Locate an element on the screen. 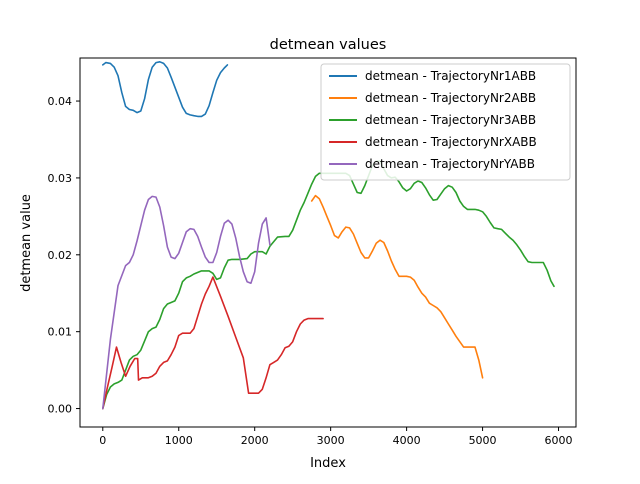 The image size is (640, 484). legend-label: detmean - TrajectoryNrYABB is located at coordinates (450, 164).